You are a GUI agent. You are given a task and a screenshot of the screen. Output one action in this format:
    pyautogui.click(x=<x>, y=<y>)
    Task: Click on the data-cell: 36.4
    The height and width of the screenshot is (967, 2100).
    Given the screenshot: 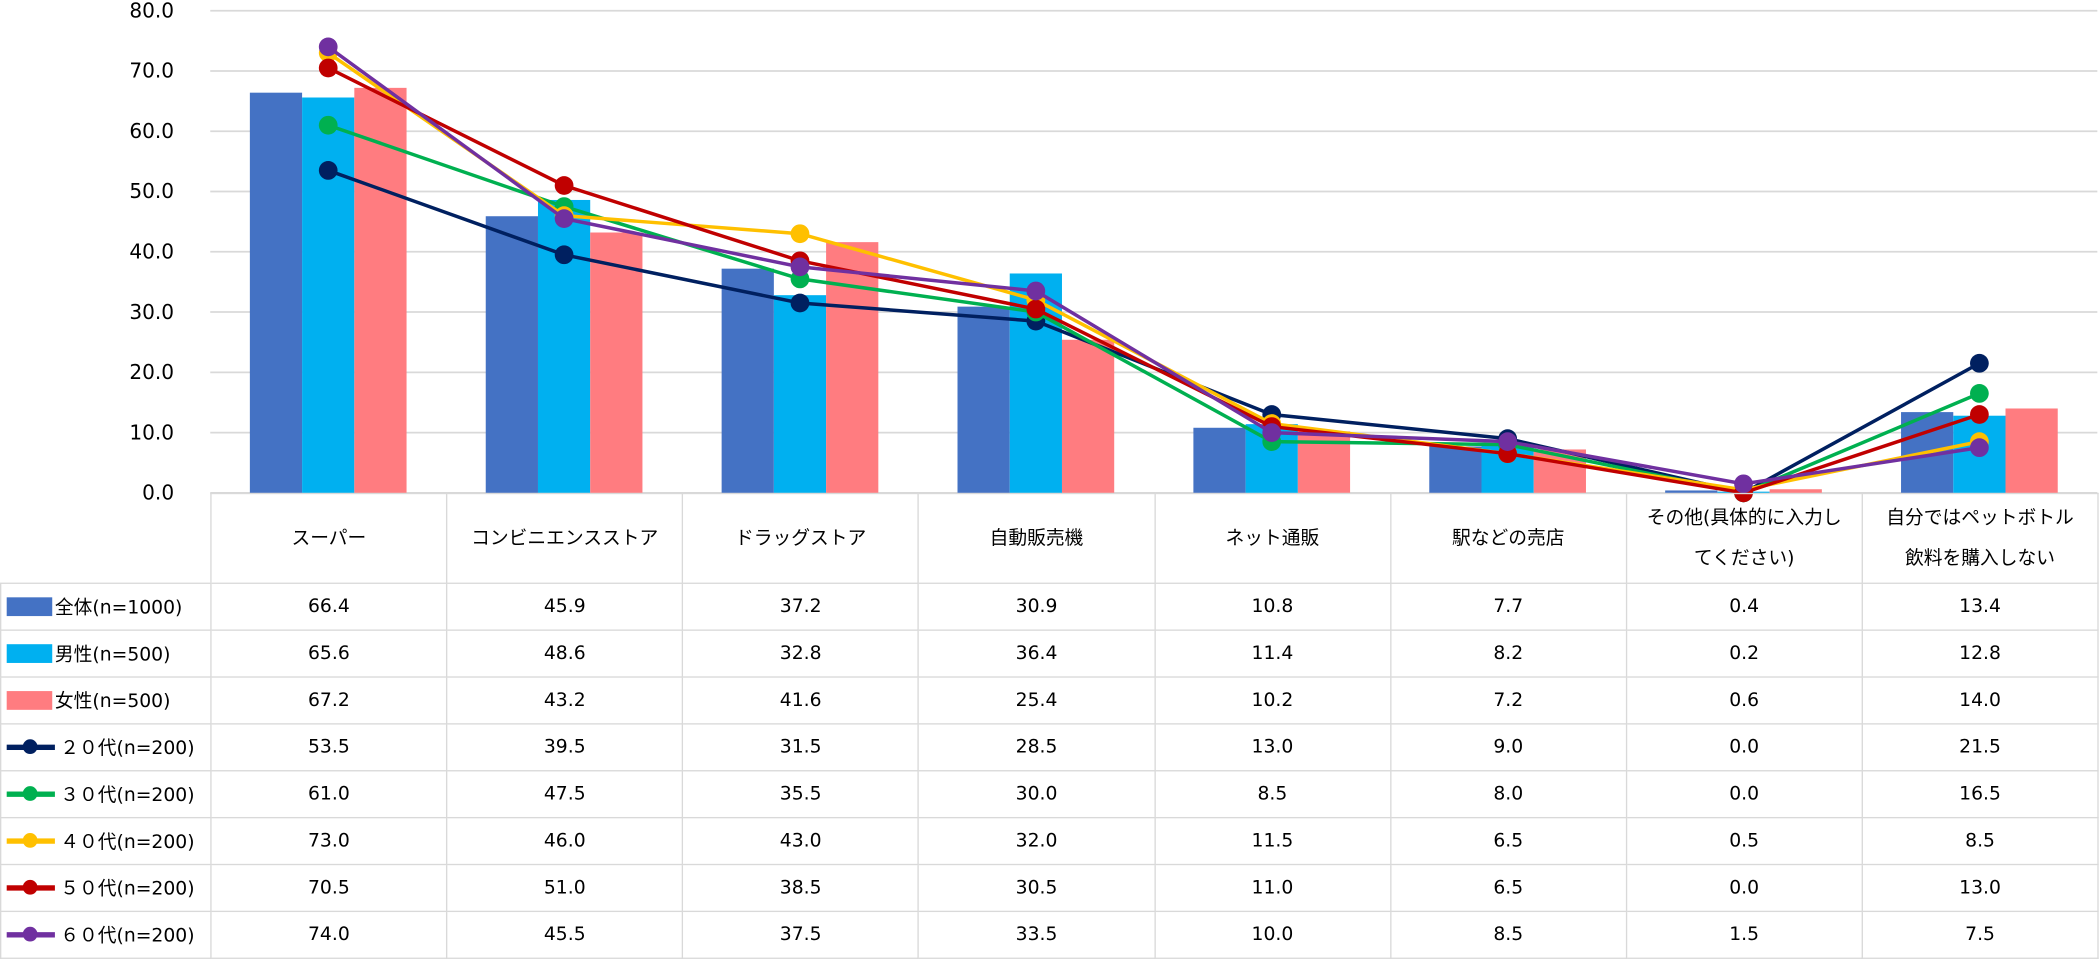 What is the action you would take?
    pyautogui.click(x=1036, y=653)
    